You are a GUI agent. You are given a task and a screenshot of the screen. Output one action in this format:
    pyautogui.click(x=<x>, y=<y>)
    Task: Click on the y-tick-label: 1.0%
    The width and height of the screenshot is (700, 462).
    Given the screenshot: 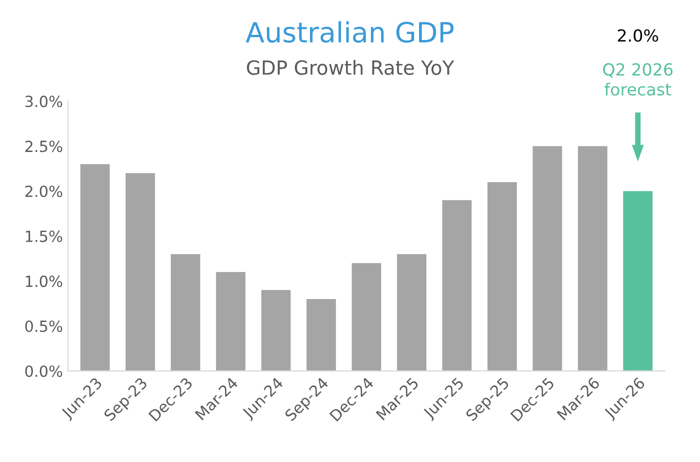 What is the action you would take?
    pyautogui.click(x=44, y=282)
    